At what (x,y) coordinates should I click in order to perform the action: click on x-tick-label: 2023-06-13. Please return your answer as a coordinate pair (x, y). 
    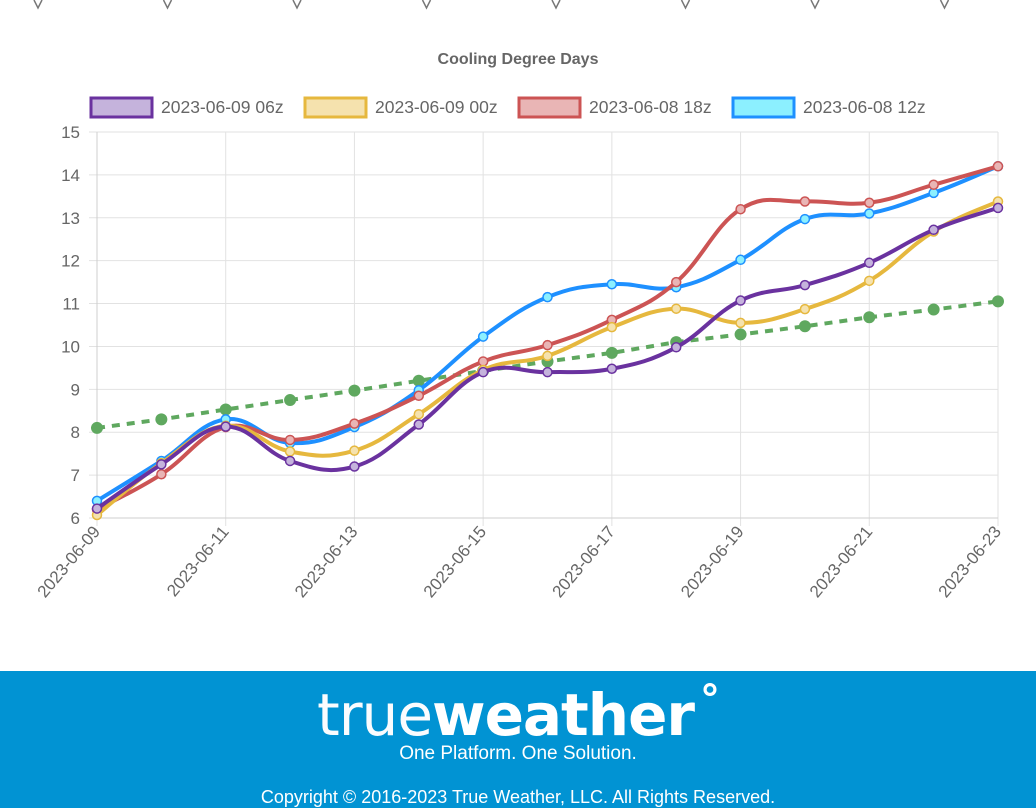
    Looking at the image, I should click on (326, 561).